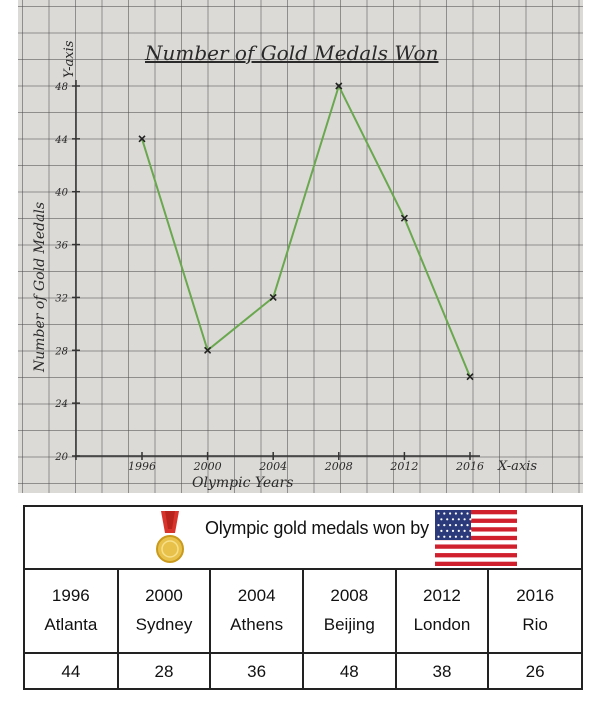  What do you see at coordinates (61, 351) in the screenshot?
I see `y-tick-label: 28` at bounding box center [61, 351].